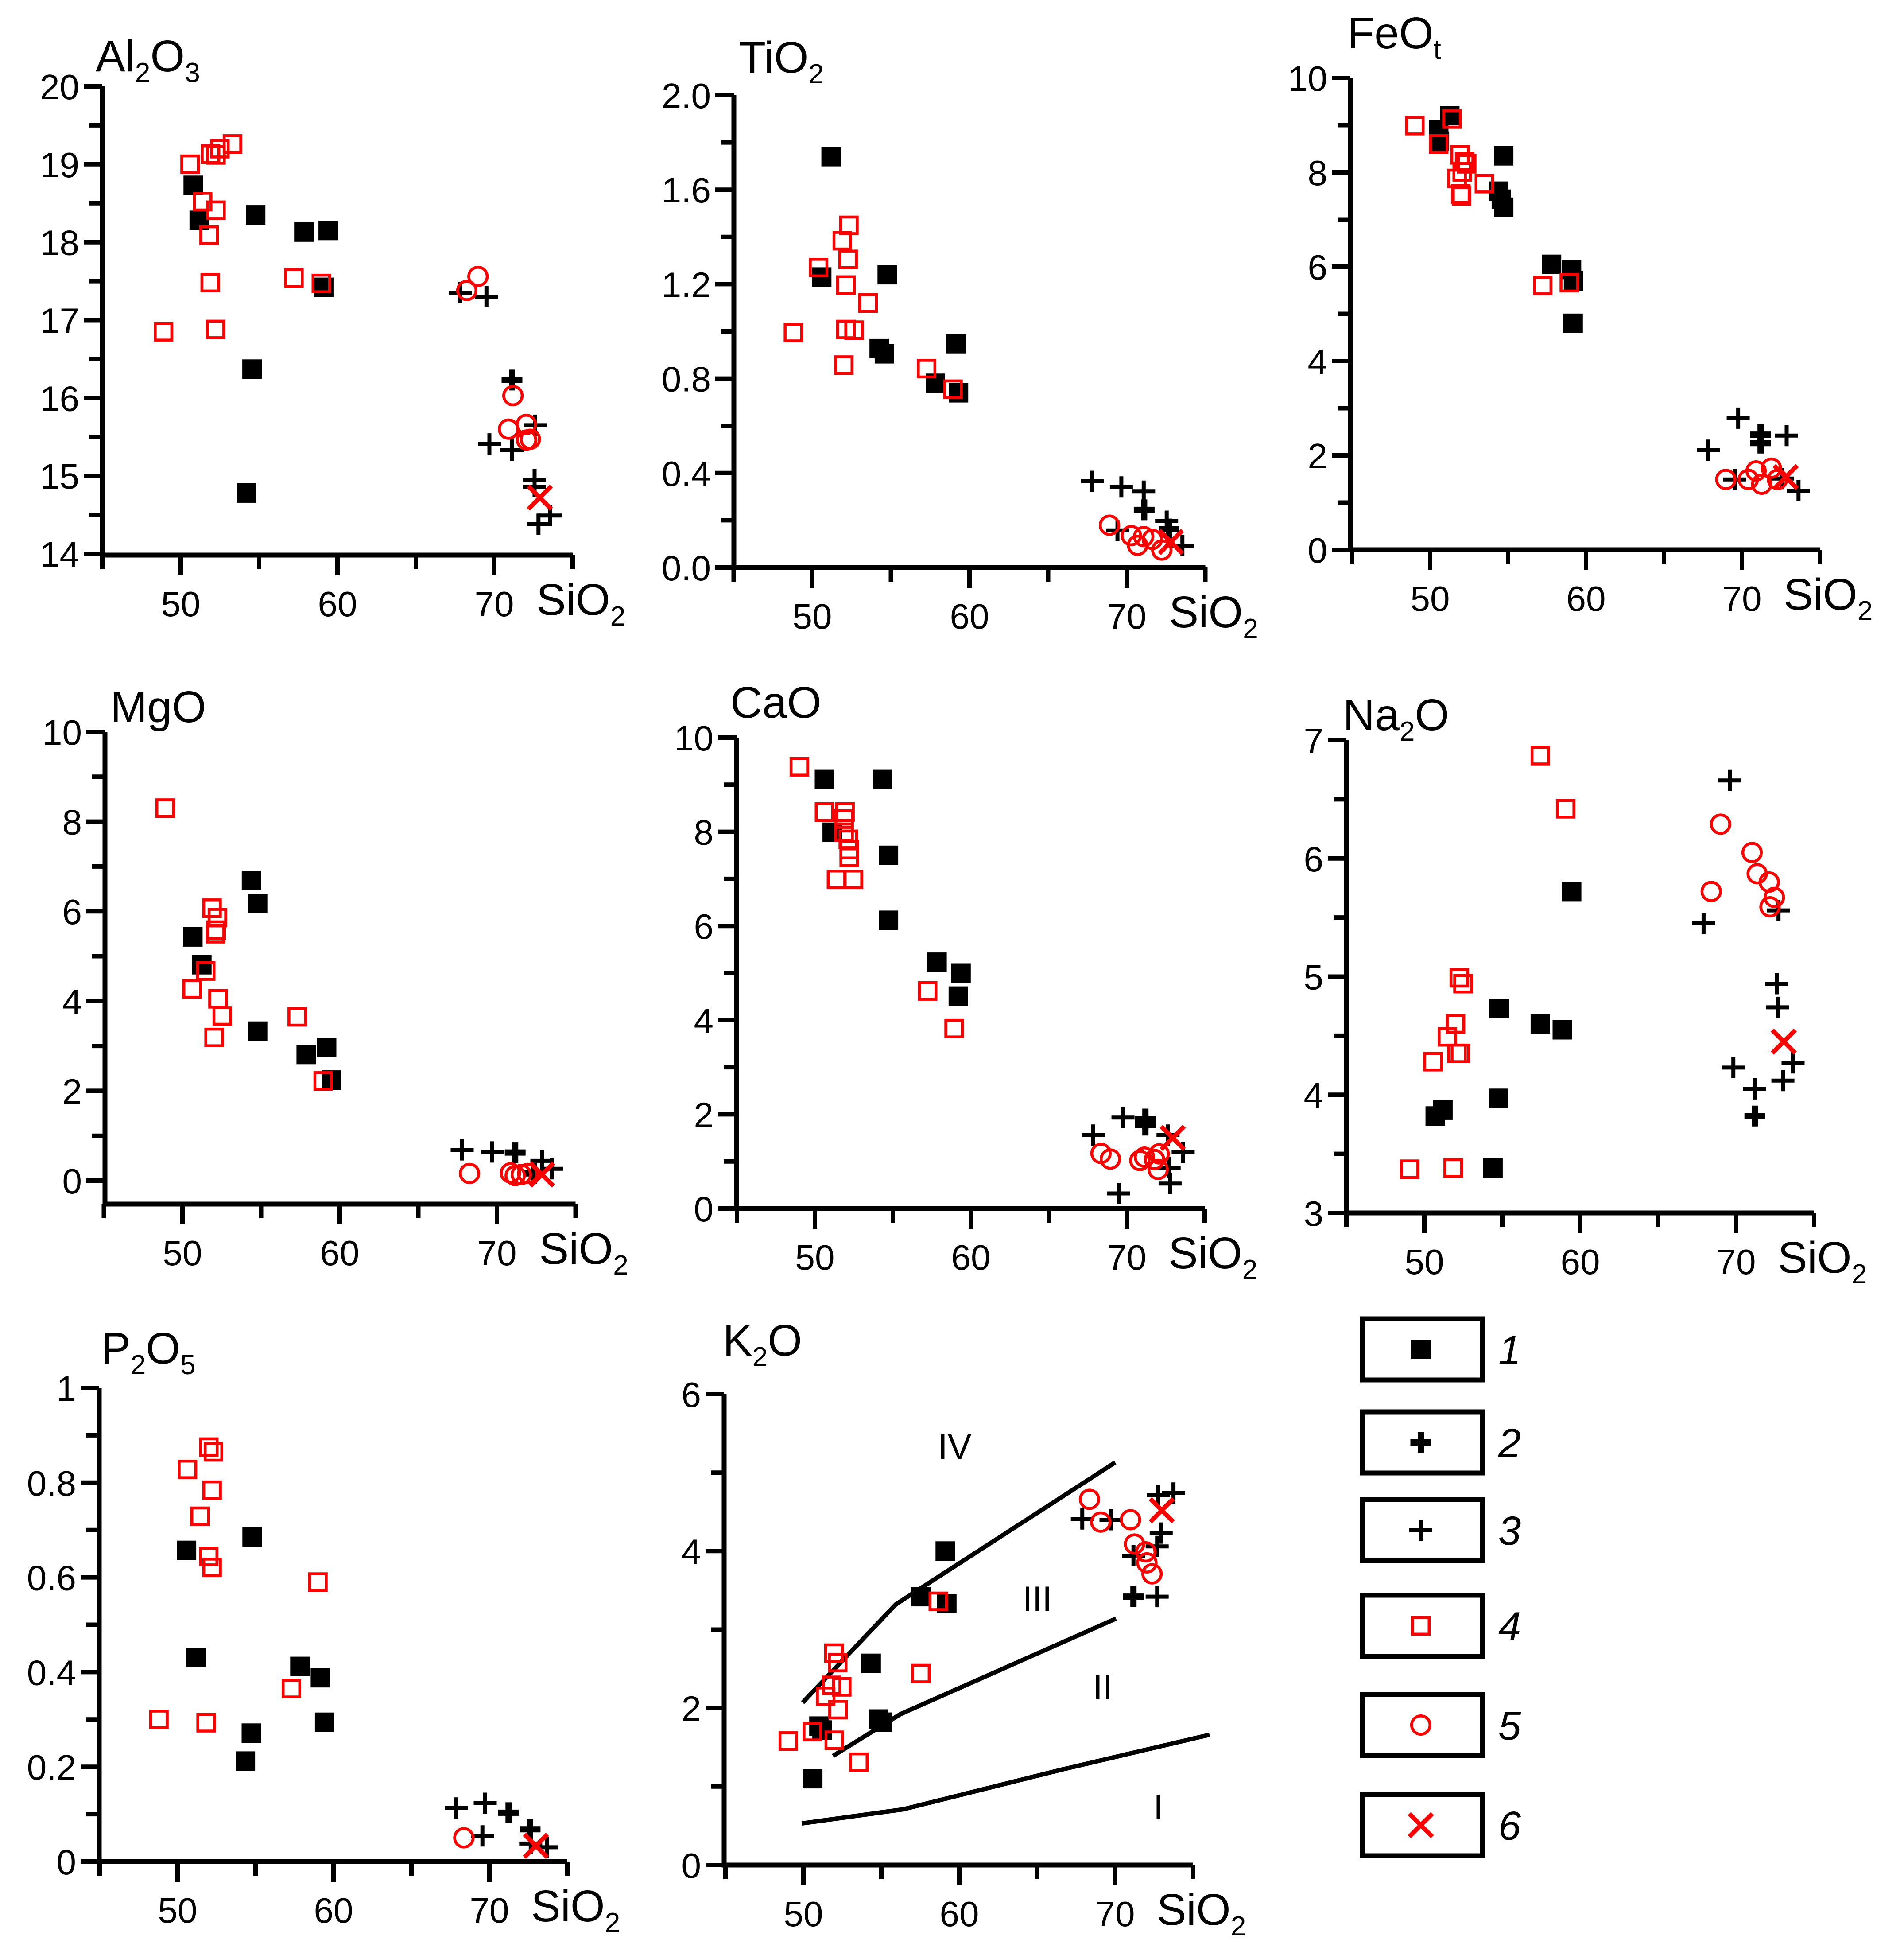 The width and height of the screenshot is (1904, 1947). I want to click on svg-text: 7, so click(1314, 741).